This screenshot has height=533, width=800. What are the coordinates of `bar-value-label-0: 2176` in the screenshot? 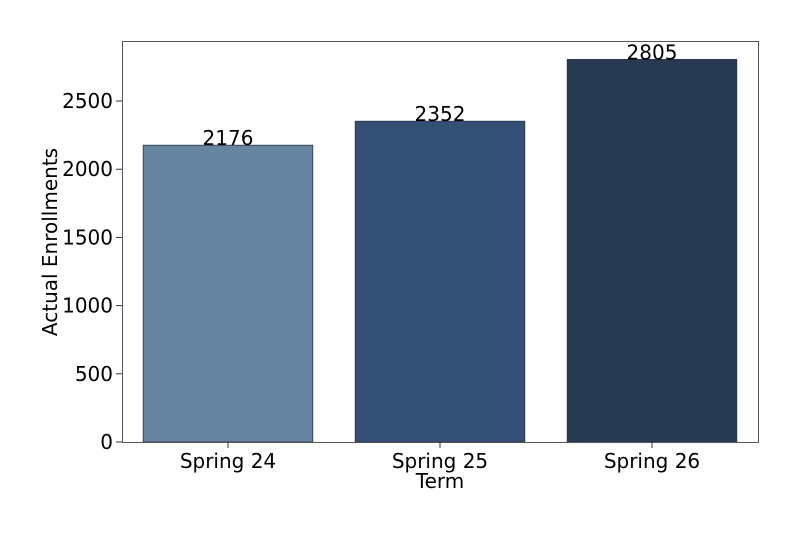 It's located at (228, 138).